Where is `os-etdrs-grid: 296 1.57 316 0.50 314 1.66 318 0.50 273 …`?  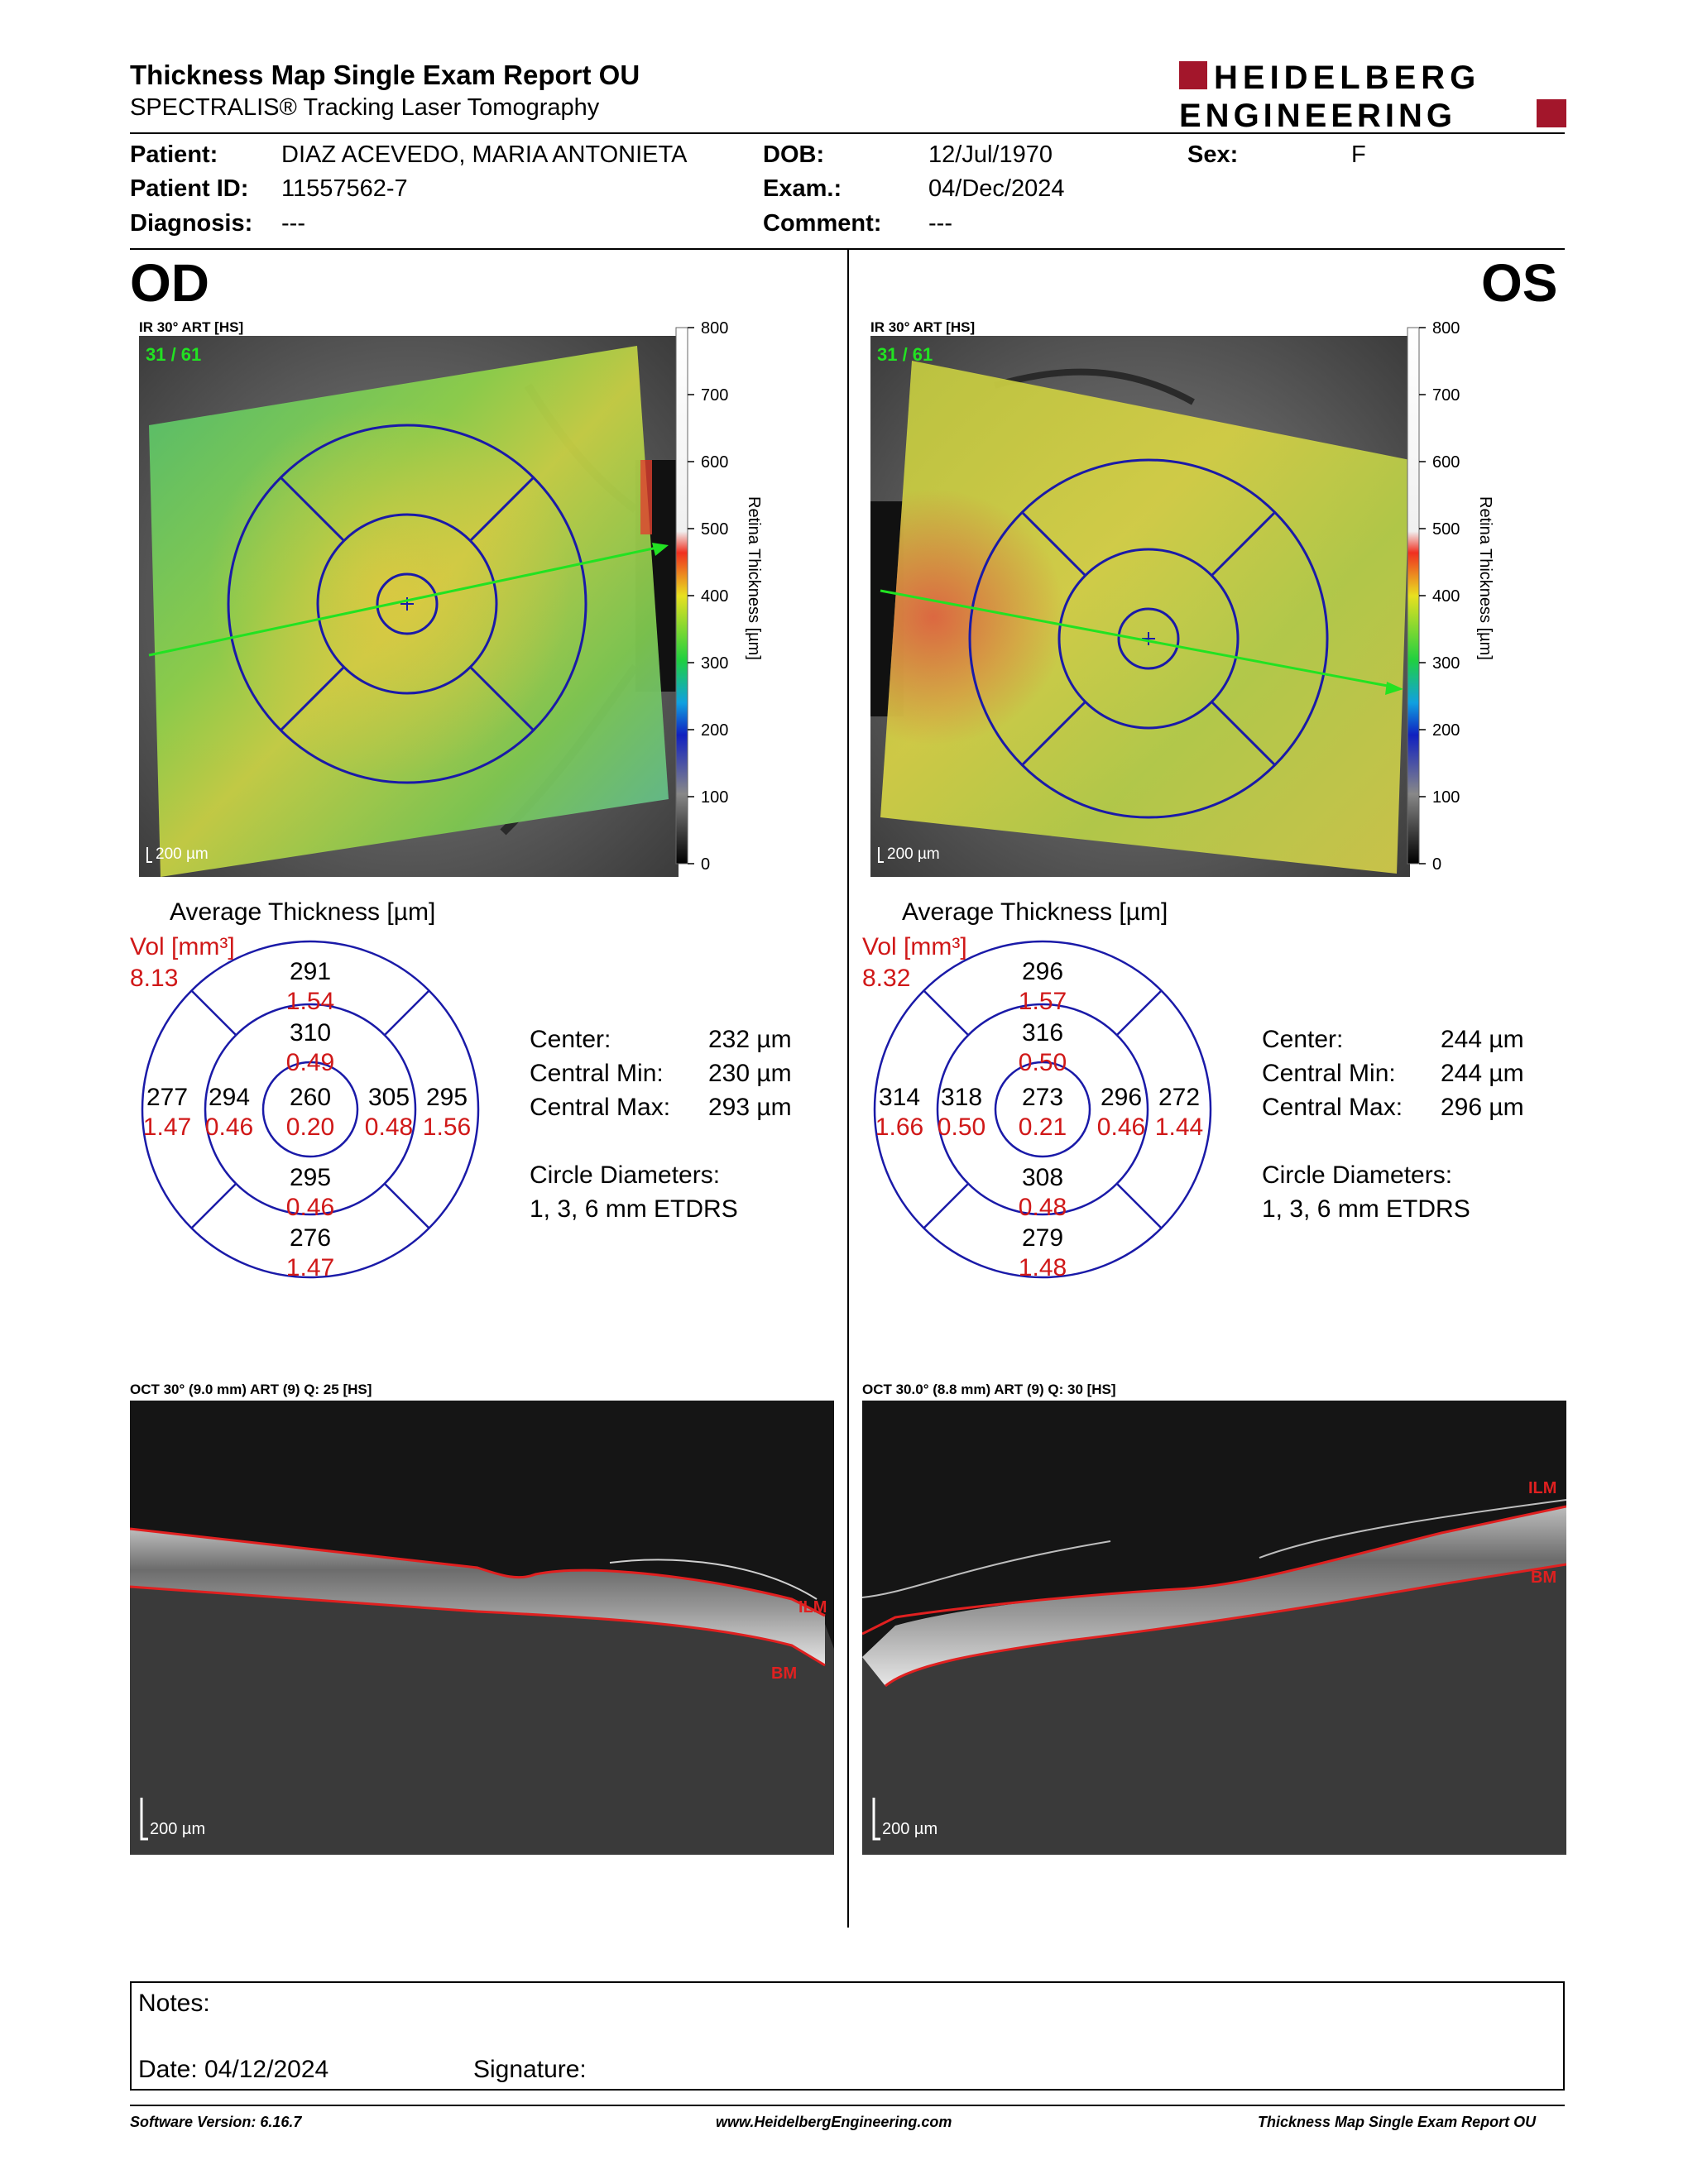
os-etdrs-grid: 296 1.57 316 0.50 314 1.66 318 0.50 273 … is located at coordinates (1042, 1109).